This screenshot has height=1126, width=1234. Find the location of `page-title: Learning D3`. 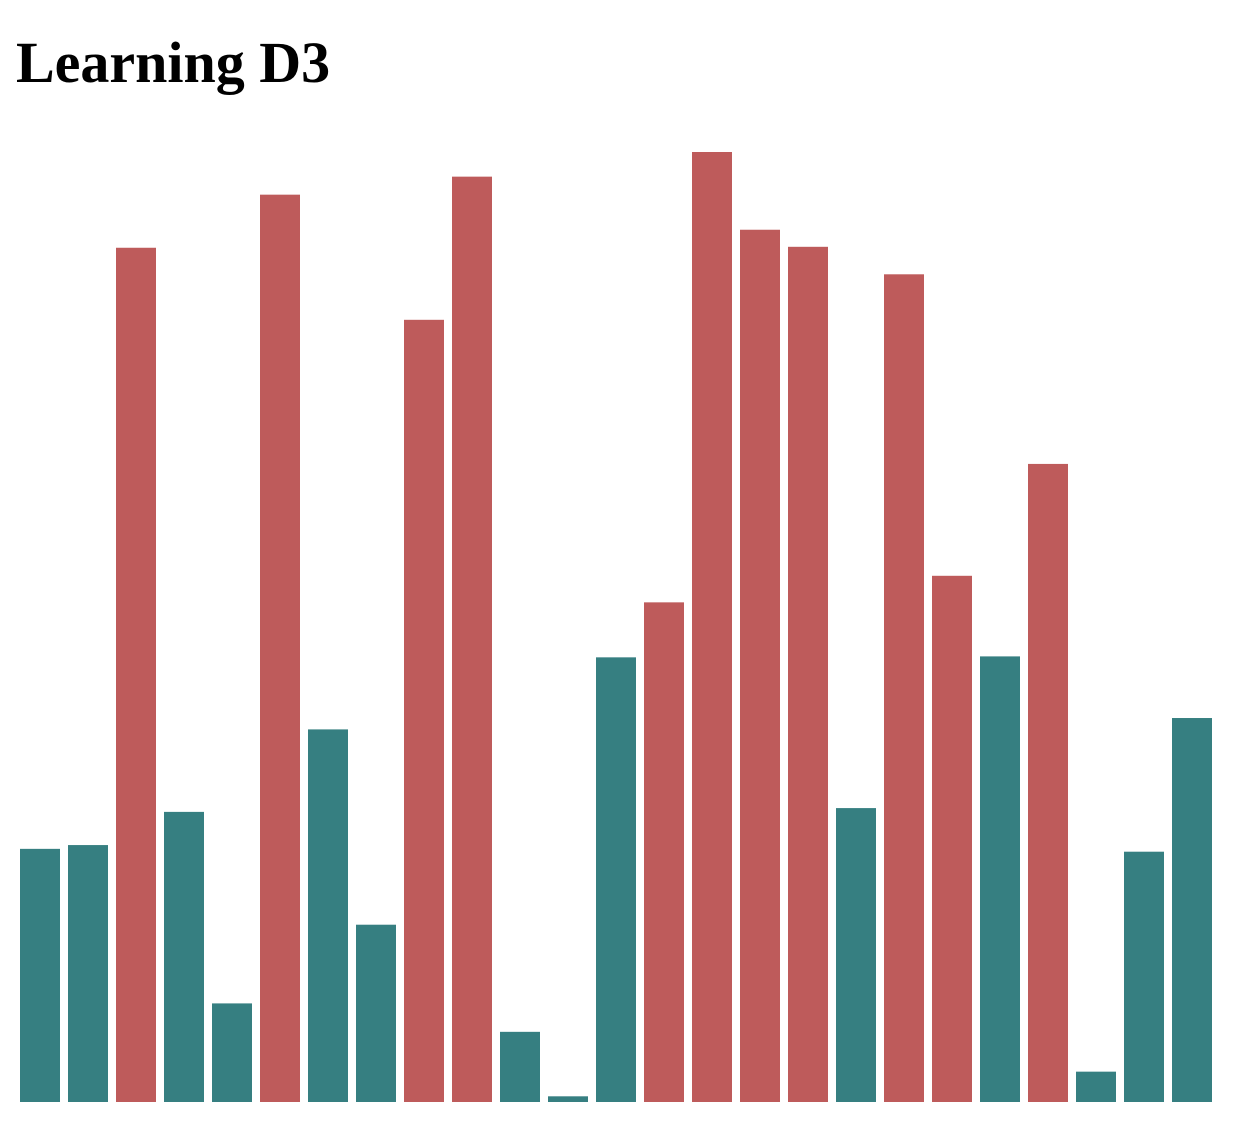

page-title: Learning D3 is located at coordinates (173, 62).